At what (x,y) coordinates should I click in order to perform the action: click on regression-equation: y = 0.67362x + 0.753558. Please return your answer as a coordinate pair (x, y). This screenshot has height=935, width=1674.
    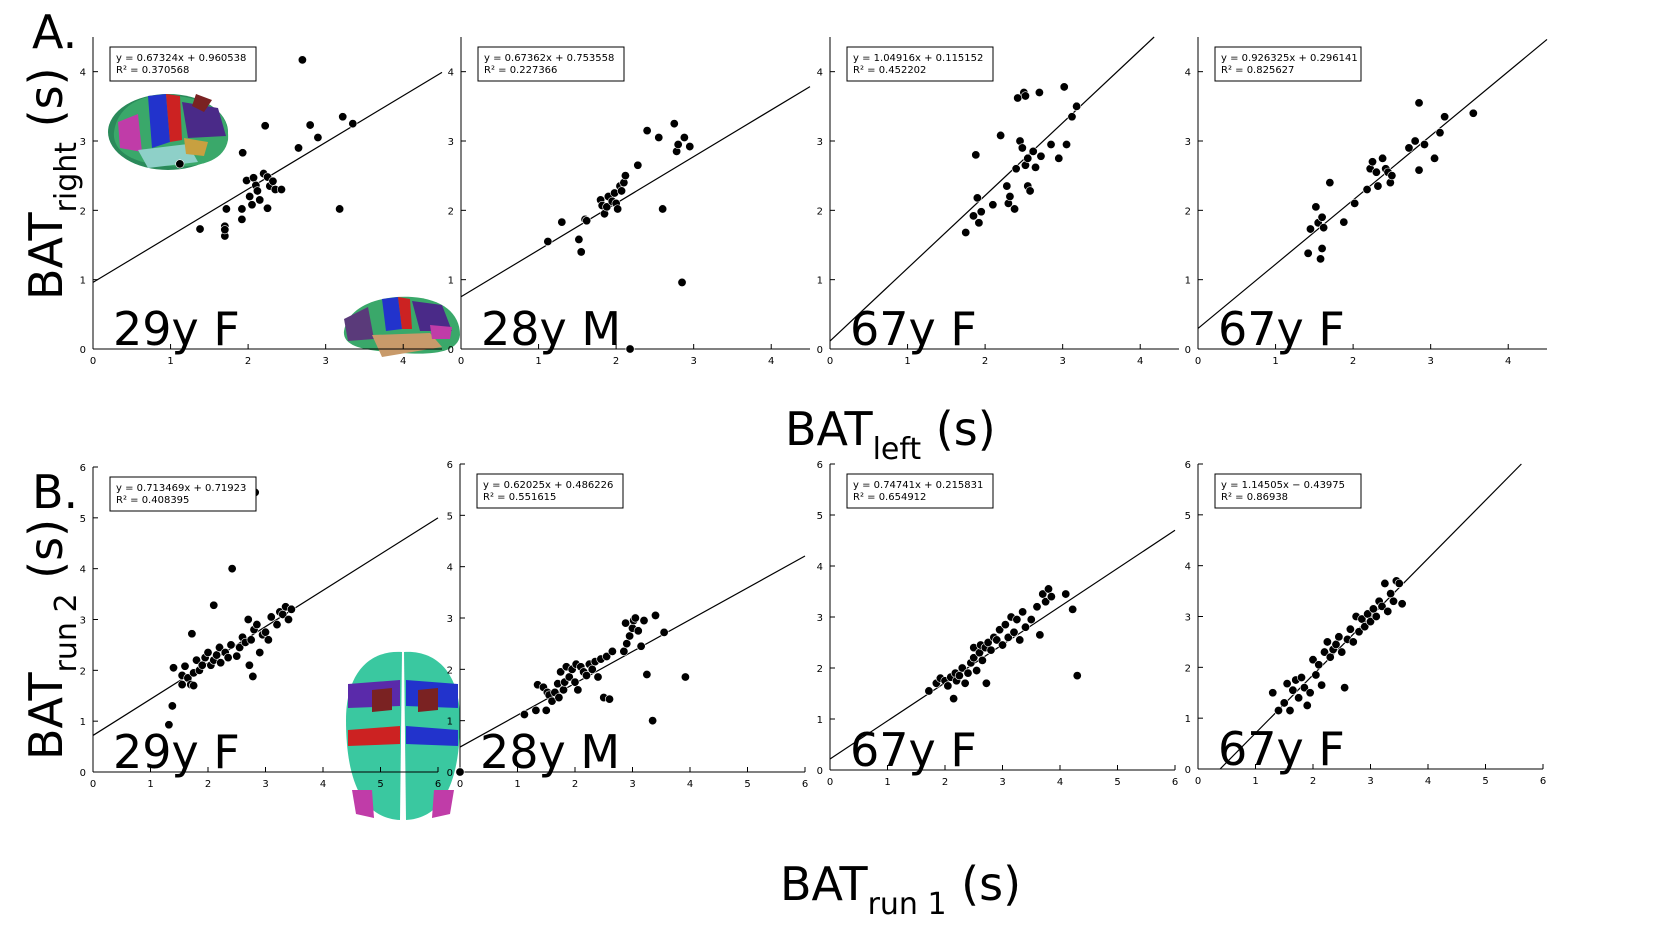
    Looking at the image, I should click on (549, 58).